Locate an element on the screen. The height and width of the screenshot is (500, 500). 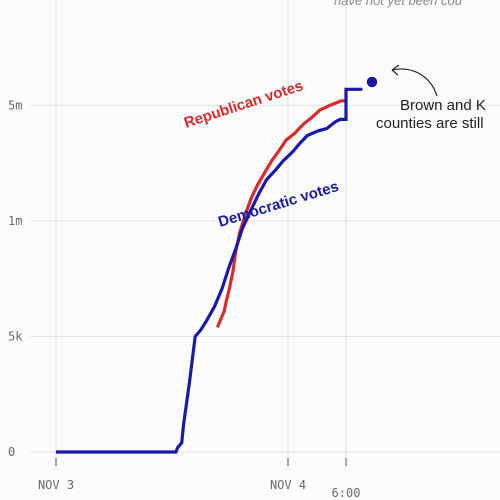
callout-arrowhead is located at coordinates (395, 70).